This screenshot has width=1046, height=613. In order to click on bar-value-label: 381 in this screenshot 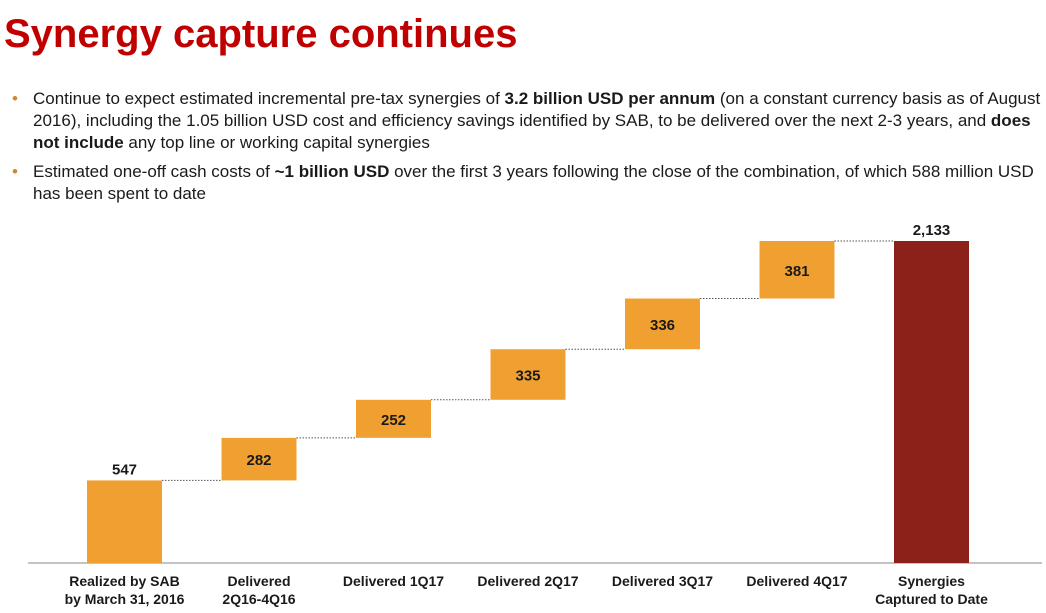, I will do `click(796, 271)`.